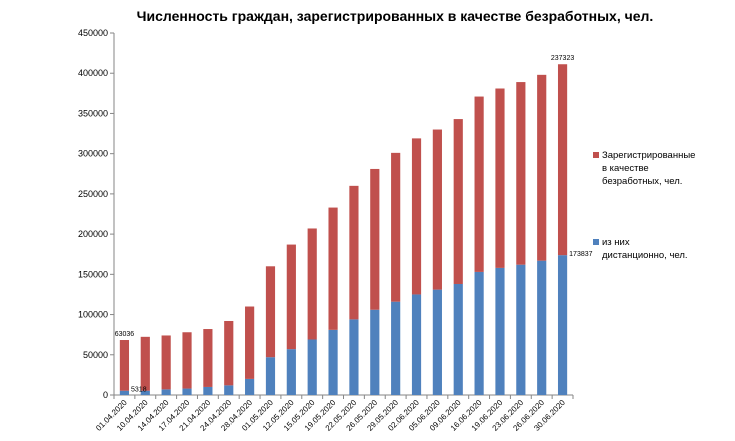  Describe the element at coordinates (93, 315) in the screenshot. I see `y-tick-label: 100000` at that location.